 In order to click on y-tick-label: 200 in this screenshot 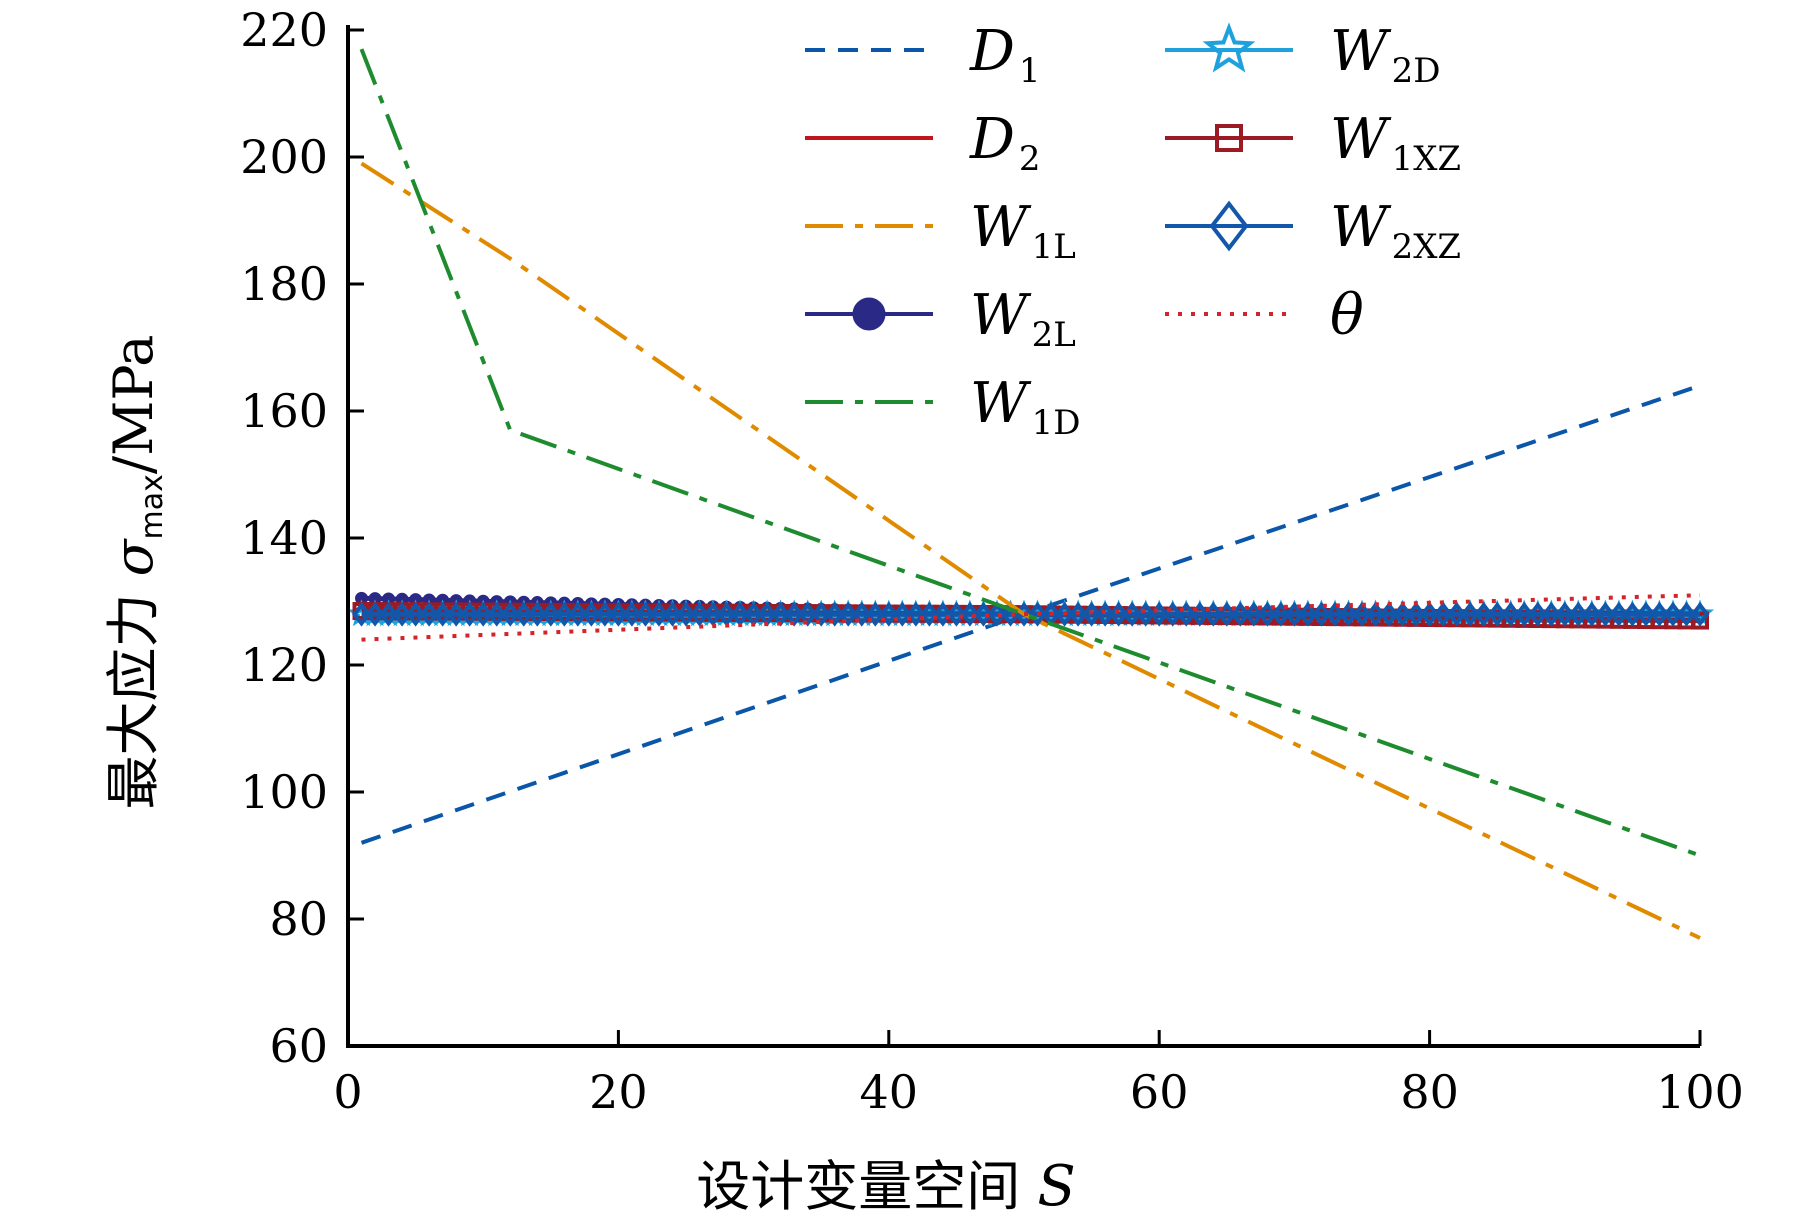, I will do `click(284, 157)`.